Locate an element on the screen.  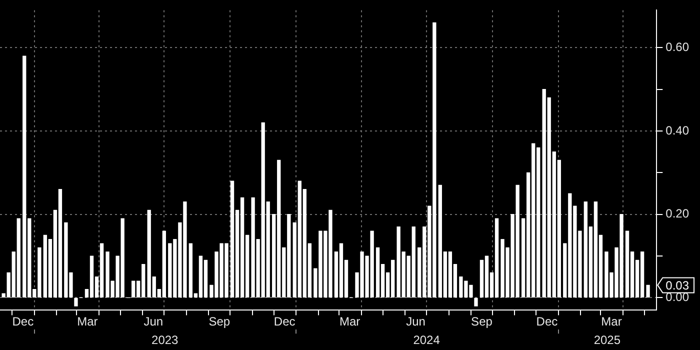
y-tick-label: 0.00 is located at coordinates (678, 297).